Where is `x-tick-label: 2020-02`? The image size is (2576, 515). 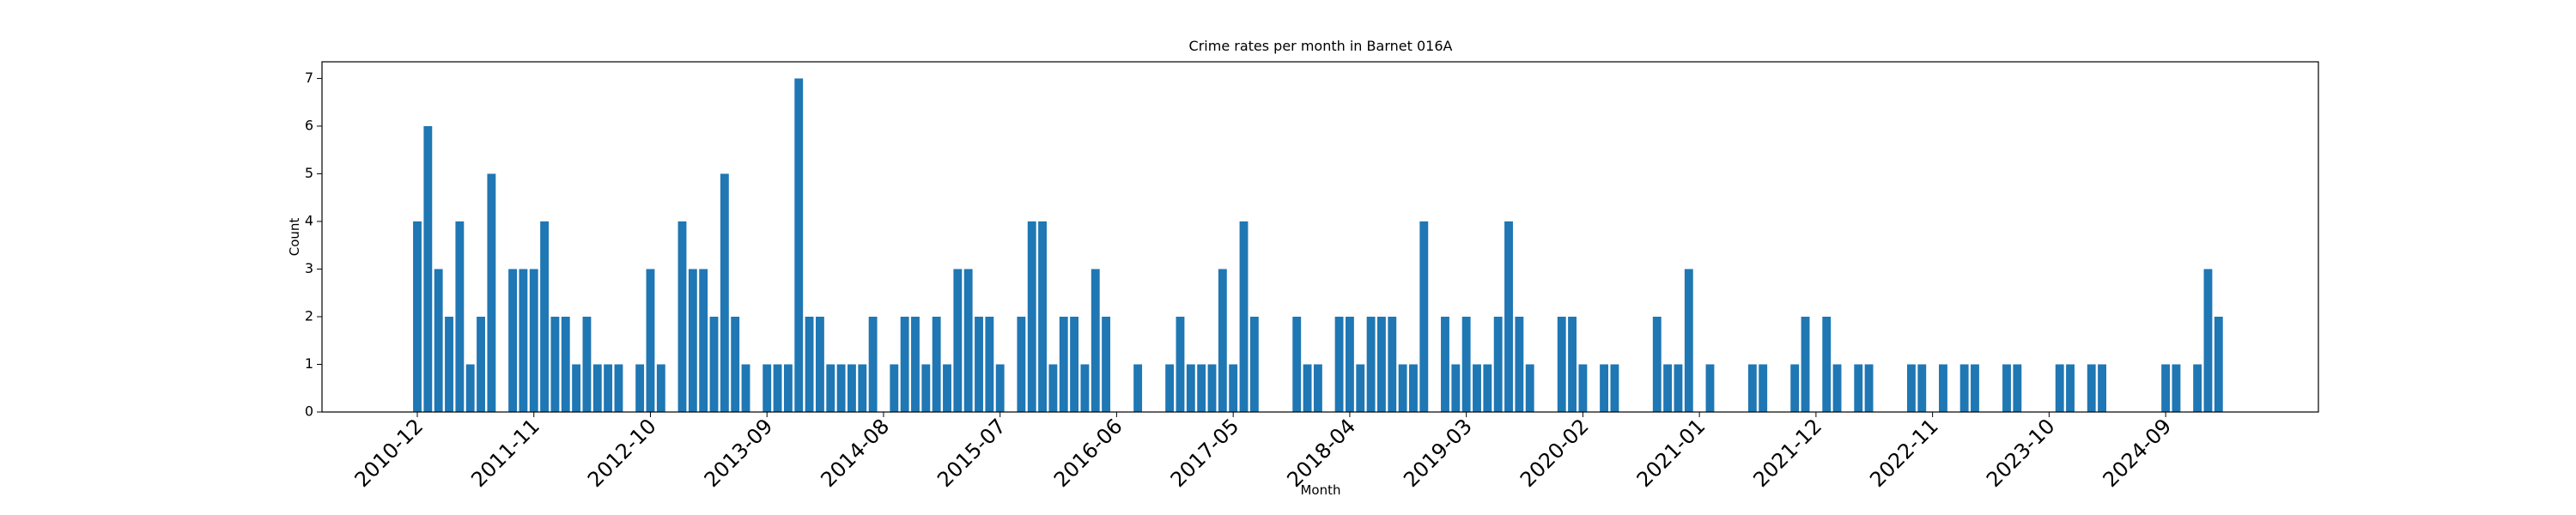 x-tick-label: 2020-02 is located at coordinates (1555, 453).